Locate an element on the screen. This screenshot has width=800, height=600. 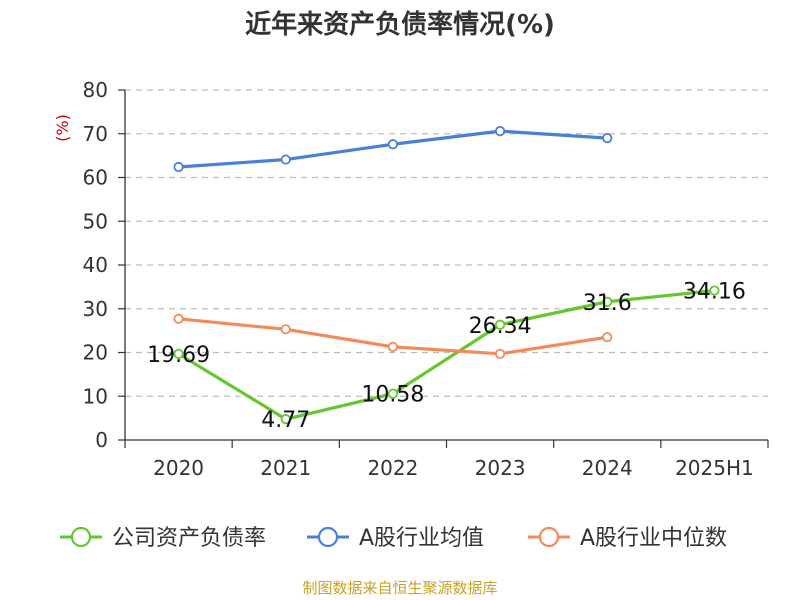
chart-title: 近年来资产负债率情况(%) is located at coordinates (400, 24).